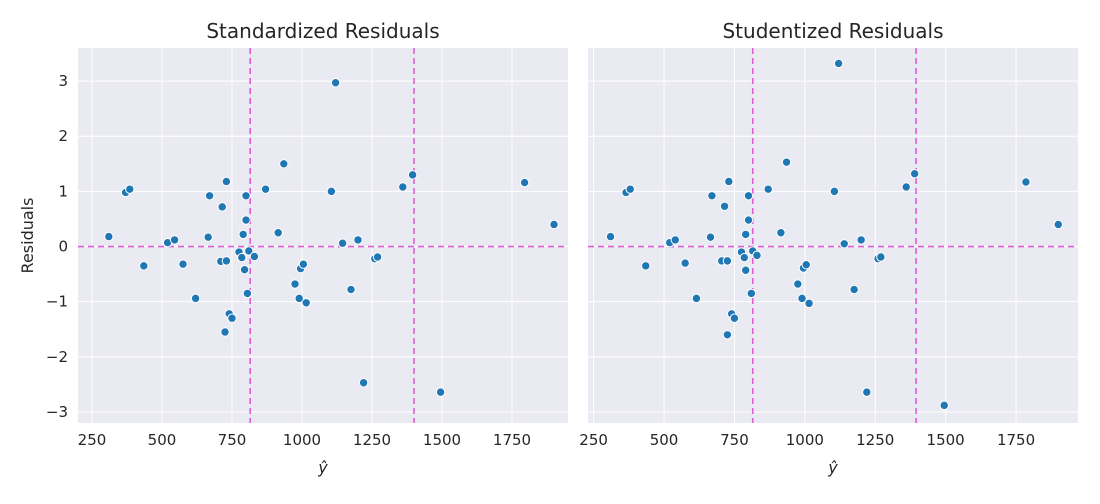 This screenshot has width=1100, height=504. Describe the element at coordinates (832, 31) in the screenshot. I see `panel-title: Studentized Residuals` at that location.